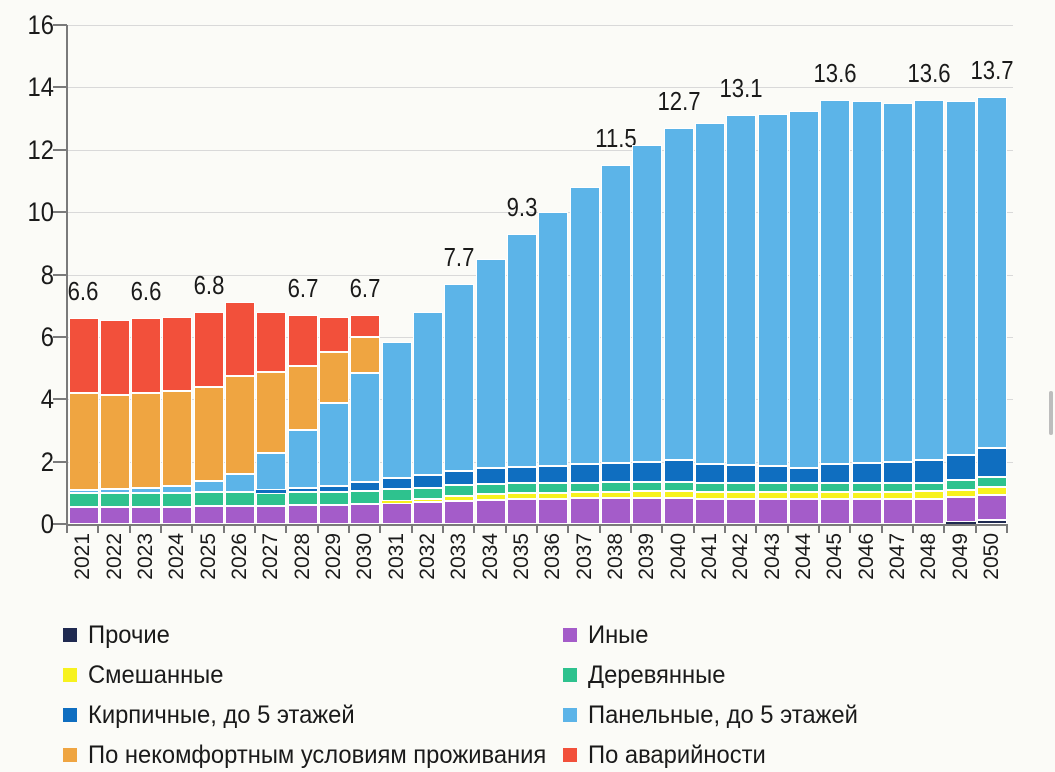 Image resolution: width=1055 pixels, height=772 pixels. Describe the element at coordinates (70, 755) in the screenshot. I see `legend-swatch-nekomfortnye-usloviya` at that location.